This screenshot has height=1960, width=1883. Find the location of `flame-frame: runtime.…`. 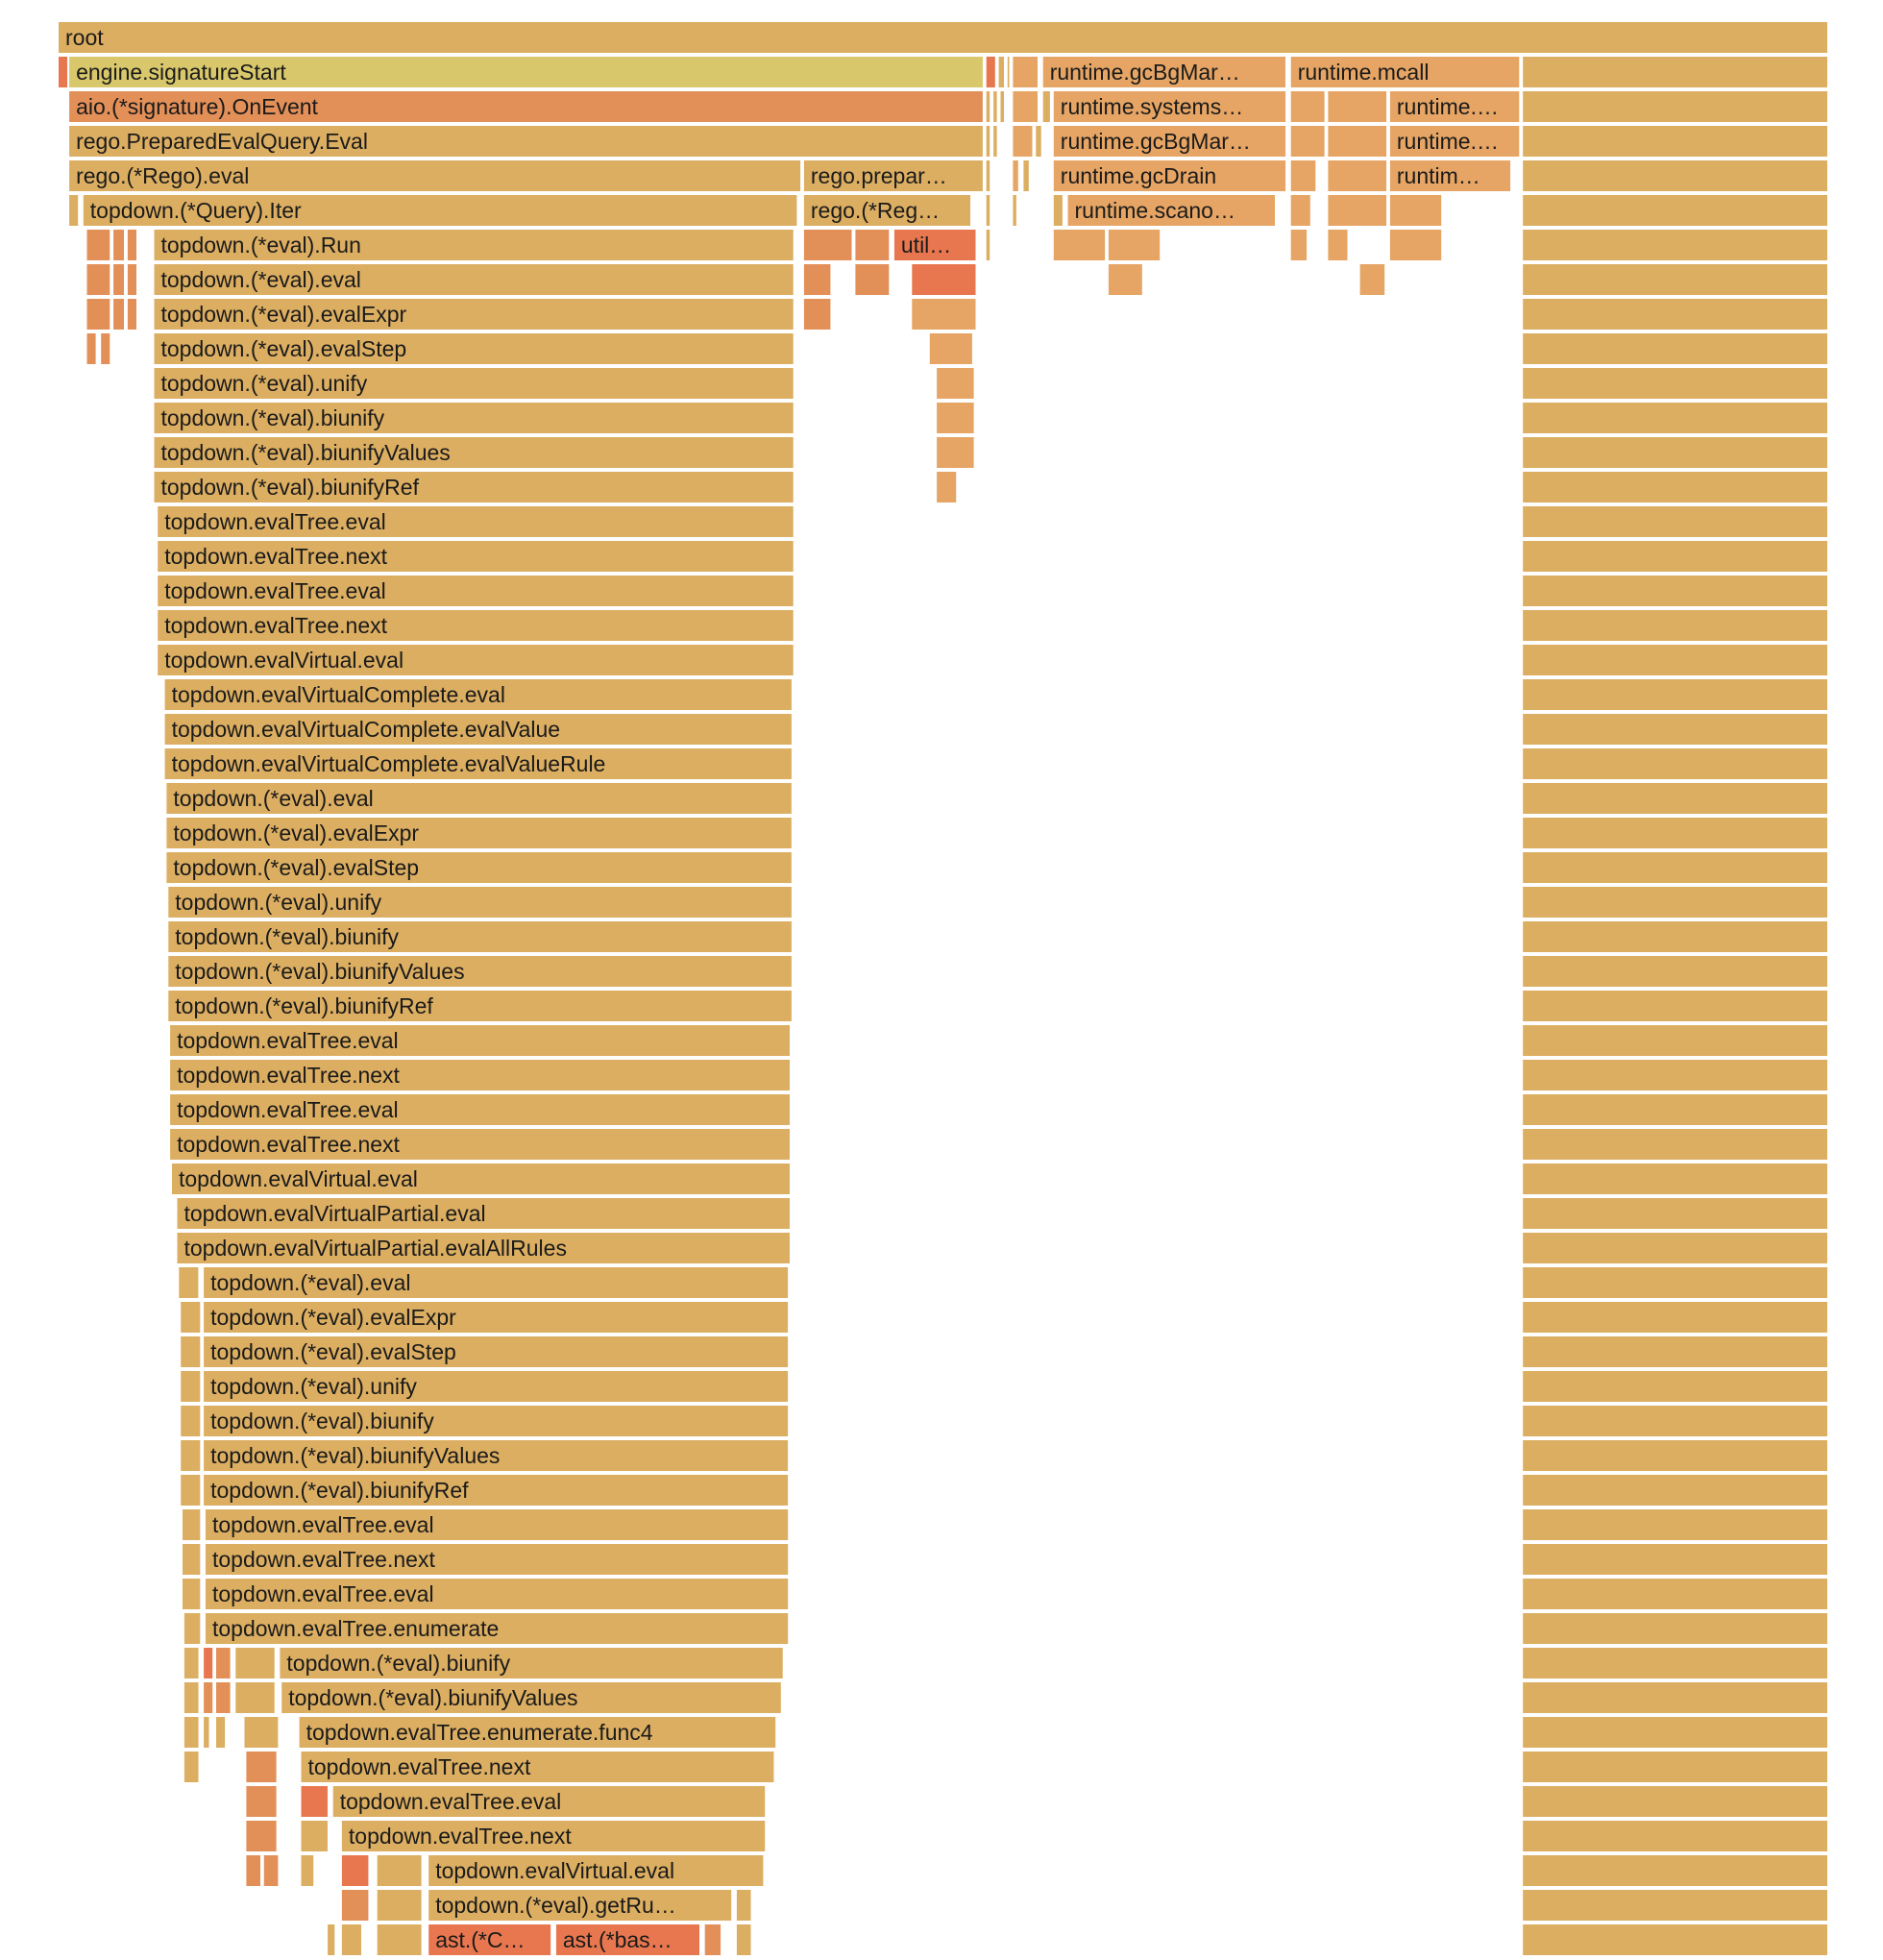

flame-frame: runtime.… is located at coordinates (1455, 141).